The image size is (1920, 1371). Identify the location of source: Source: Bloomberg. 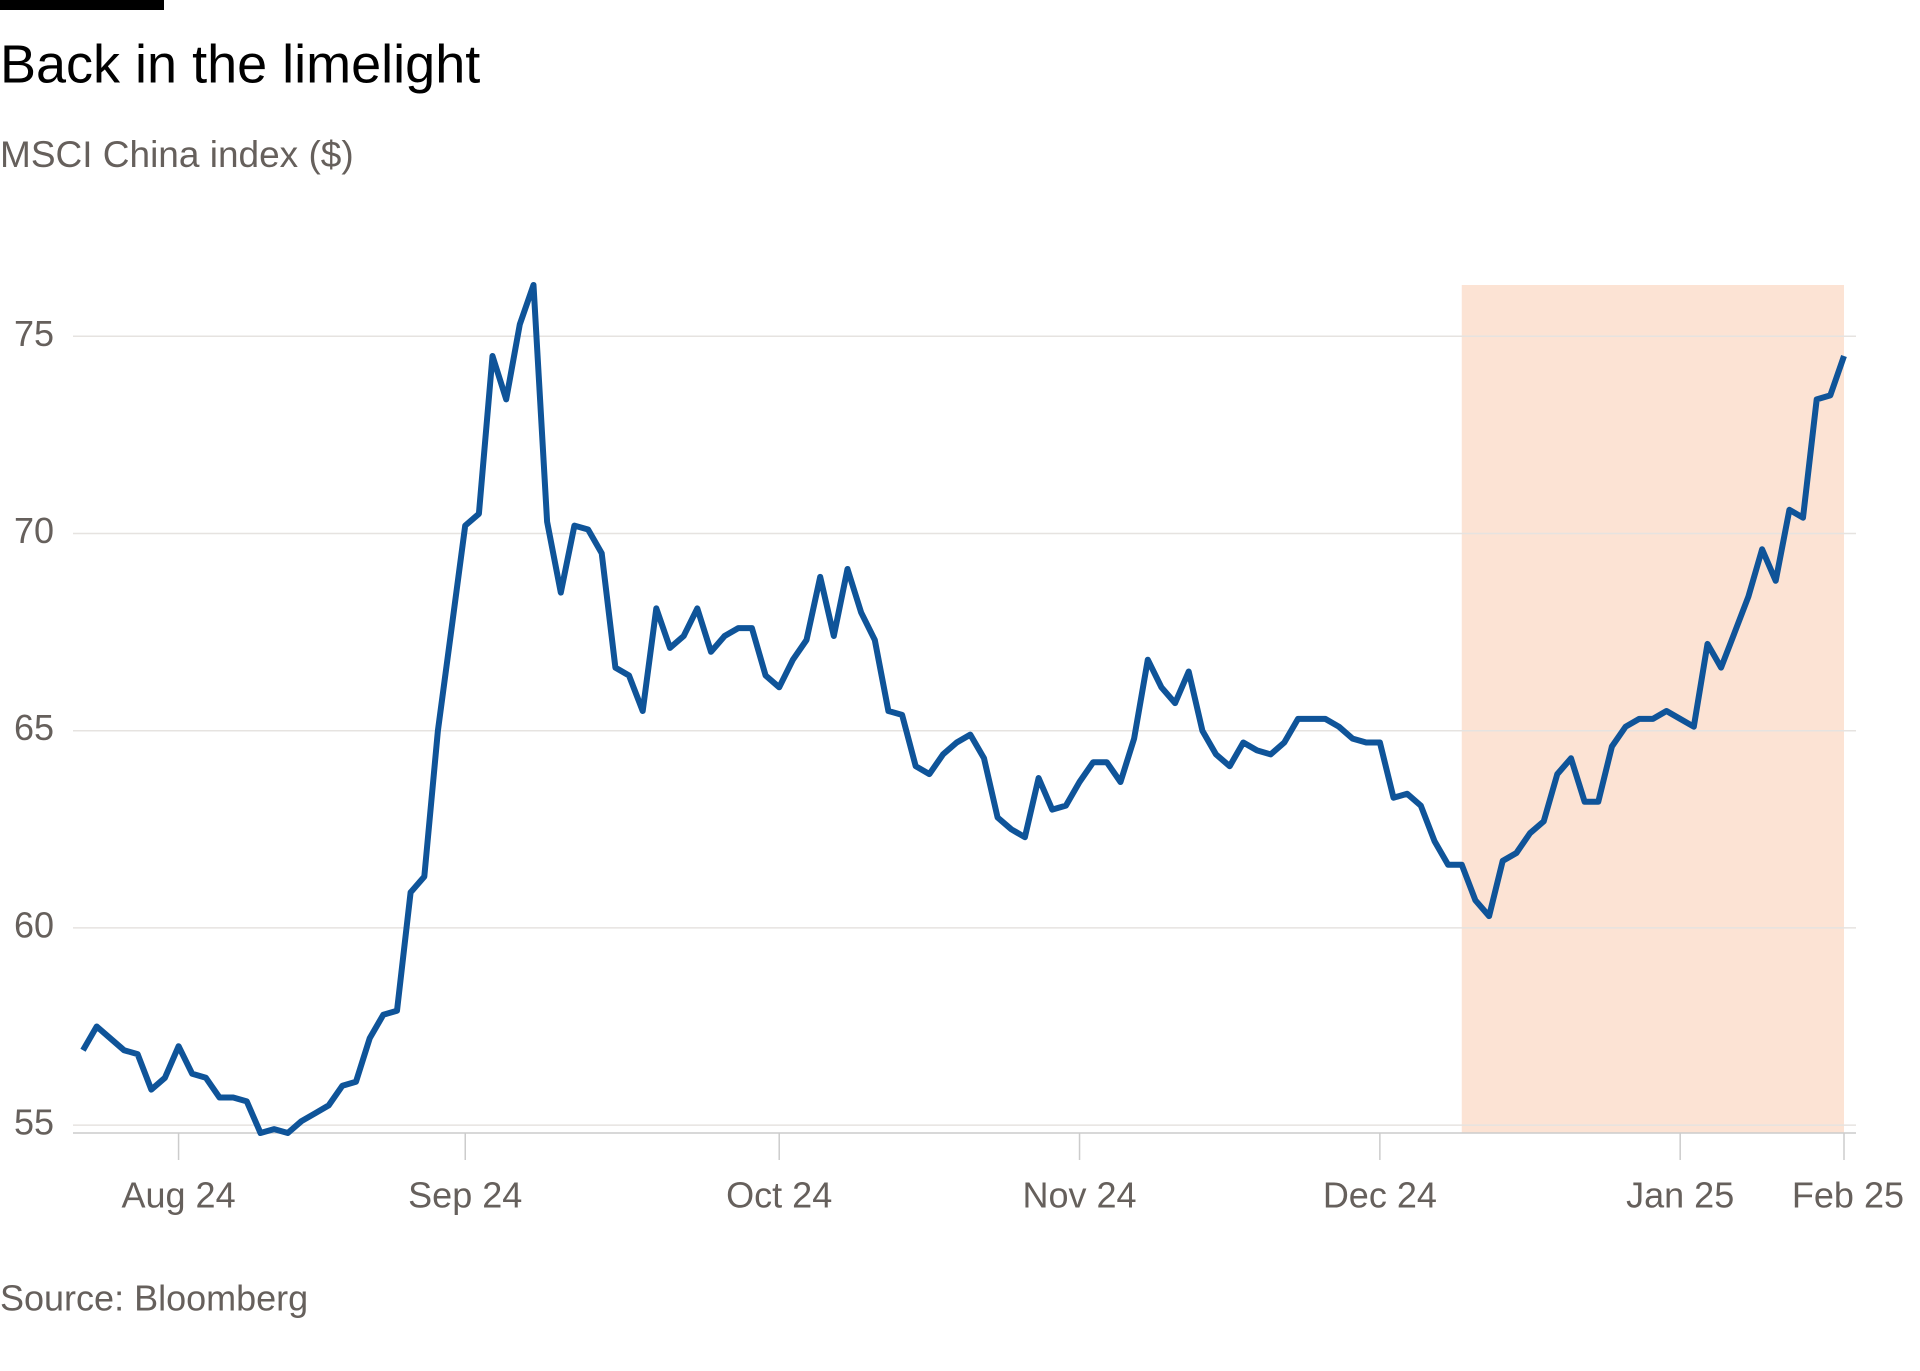
(154, 1298).